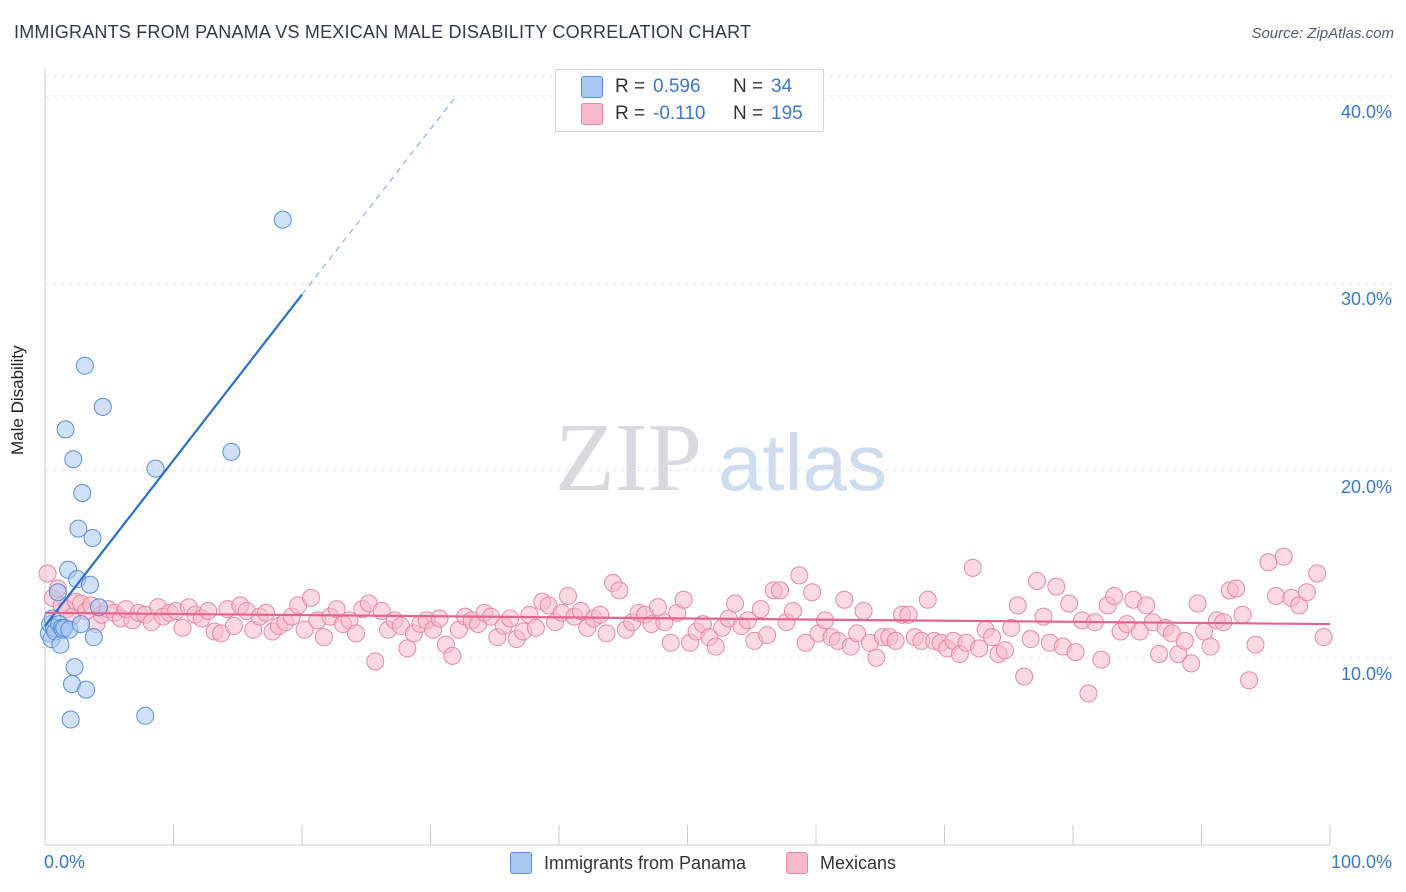 This screenshot has width=1406, height=892. I want to click on legend-r-value: 0.596, so click(677, 86).